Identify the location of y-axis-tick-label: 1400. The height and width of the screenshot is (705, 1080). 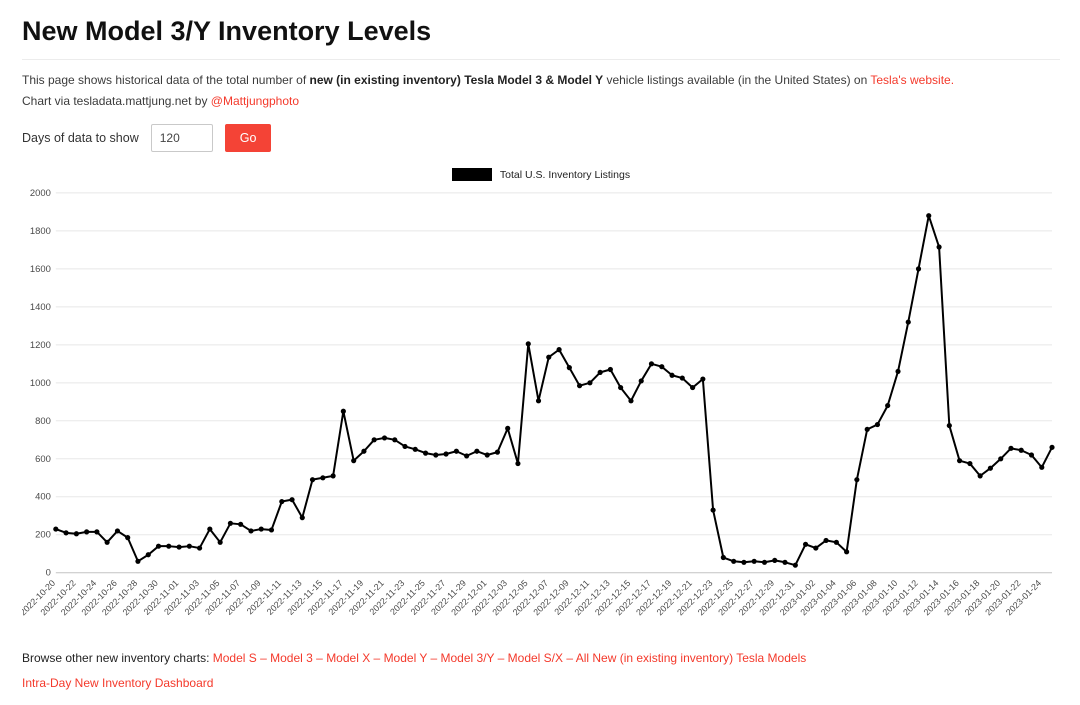
(40, 307).